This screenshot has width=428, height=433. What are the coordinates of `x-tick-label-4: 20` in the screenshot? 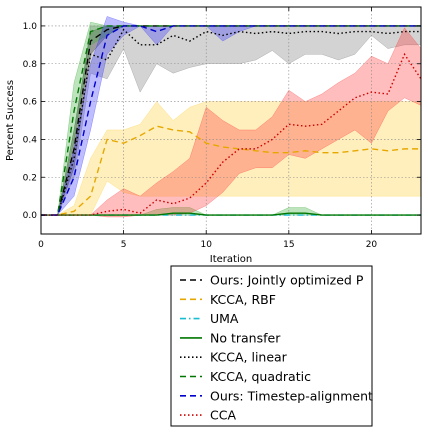 It's located at (372, 245).